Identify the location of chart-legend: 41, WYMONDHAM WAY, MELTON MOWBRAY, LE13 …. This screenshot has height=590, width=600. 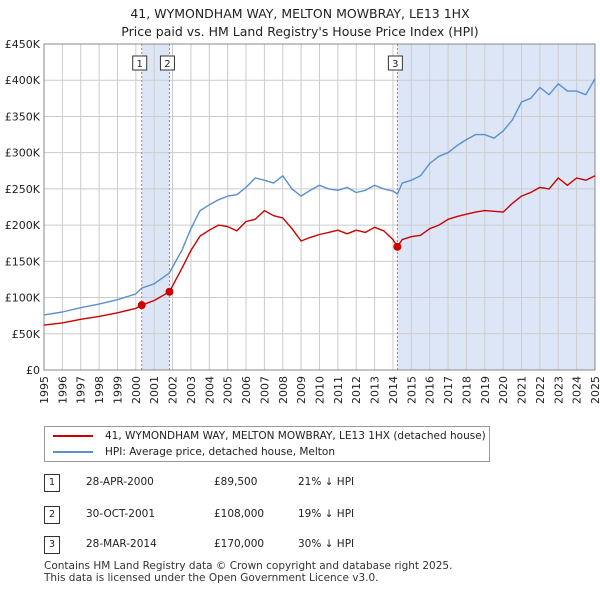
(267, 444).